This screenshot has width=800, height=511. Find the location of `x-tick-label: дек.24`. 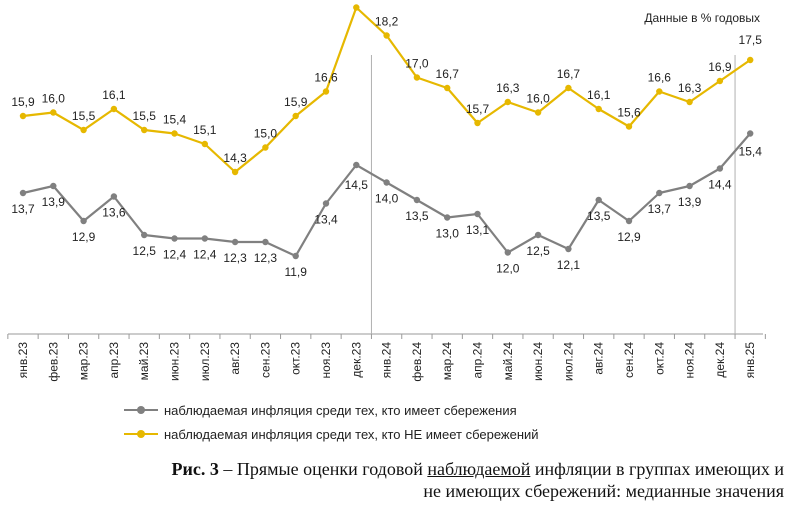

x-tick-label: дек.24 is located at coordinates (720, 360).